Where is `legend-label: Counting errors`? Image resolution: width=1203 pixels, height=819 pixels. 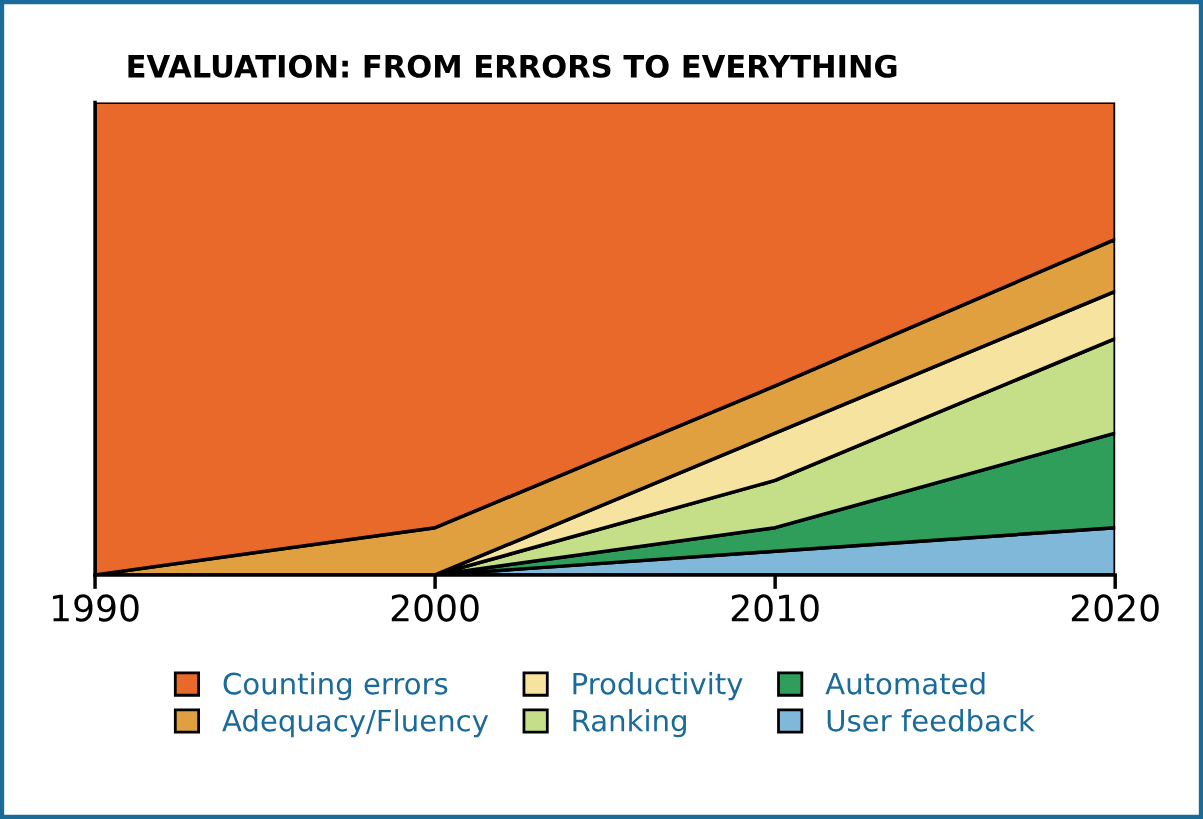
legend-label: Counting errors is located at coordinates (335, 686).